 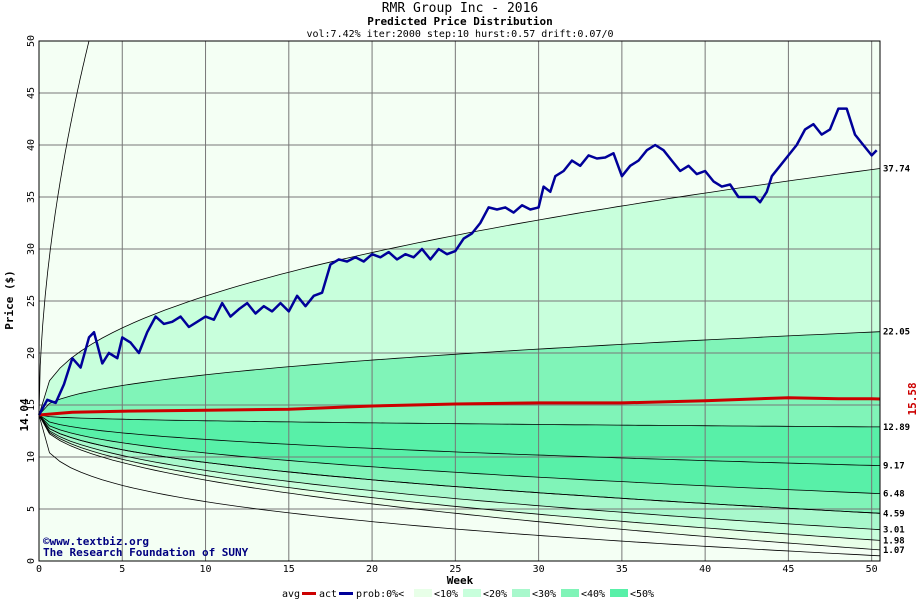 I want to click on y-tick-0: 0, so click(x=31, y=561).